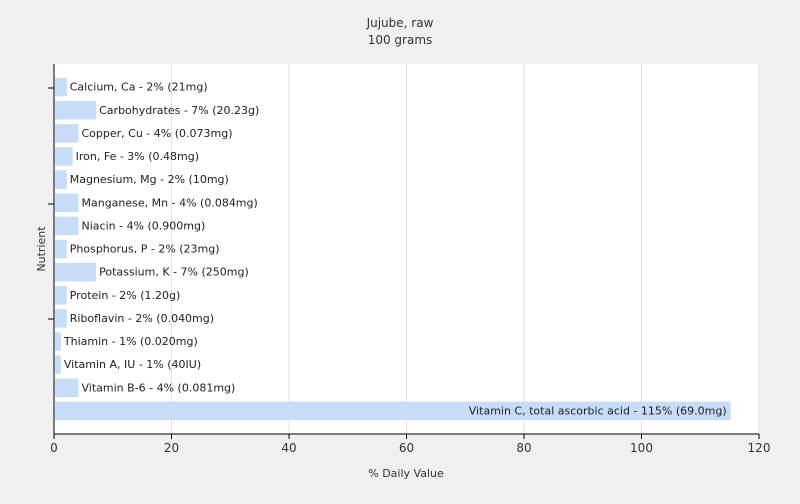 This screenshot has width=800, height=504. I want to click on chart-subtitle: 100 grams, so click(400, 40).